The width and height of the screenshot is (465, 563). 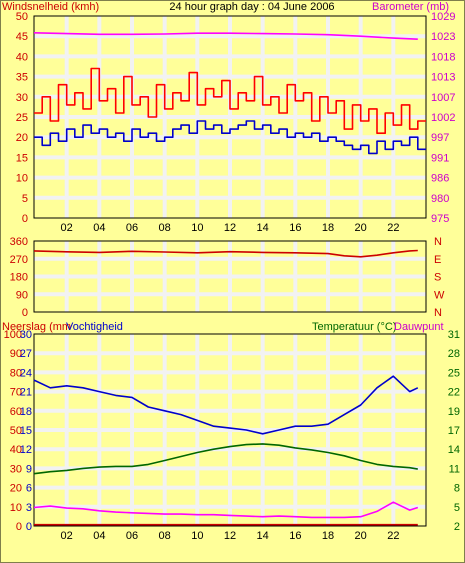 I want to click on direction-degrees-axis: 0 90 180 270 360, so click(x=19, y=277).